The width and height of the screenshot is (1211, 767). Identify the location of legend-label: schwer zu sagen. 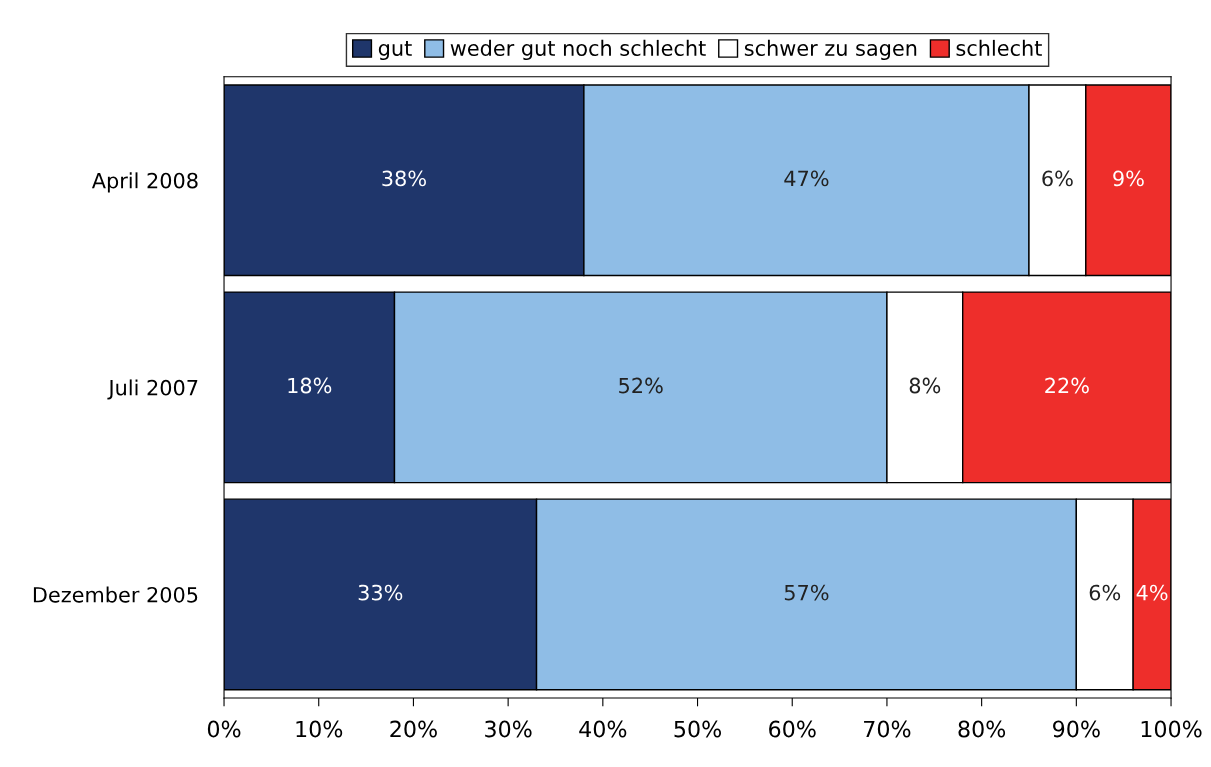
(830, 50).